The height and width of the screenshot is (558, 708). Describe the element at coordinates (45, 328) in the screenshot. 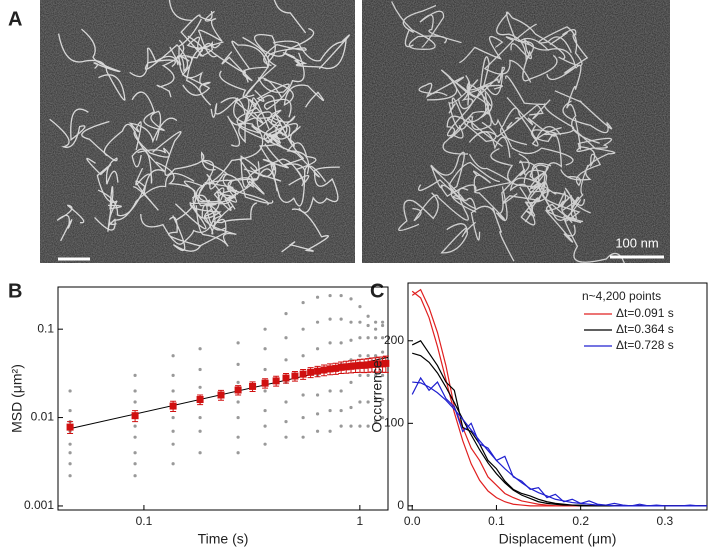

I see `y-tick-label: 0.1` at that location.